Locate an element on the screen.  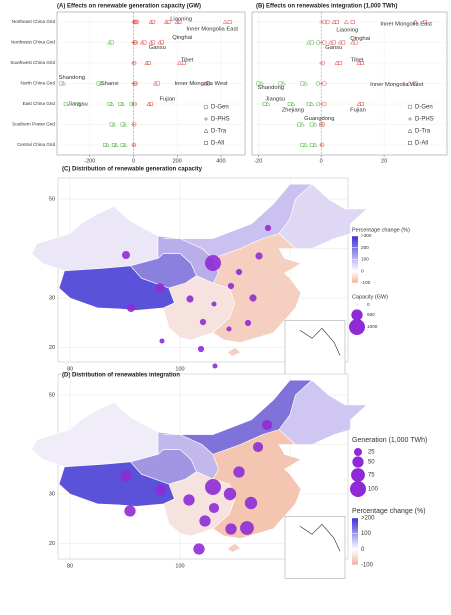
color-tick-label: 0 is located at coordinates (363, 550).